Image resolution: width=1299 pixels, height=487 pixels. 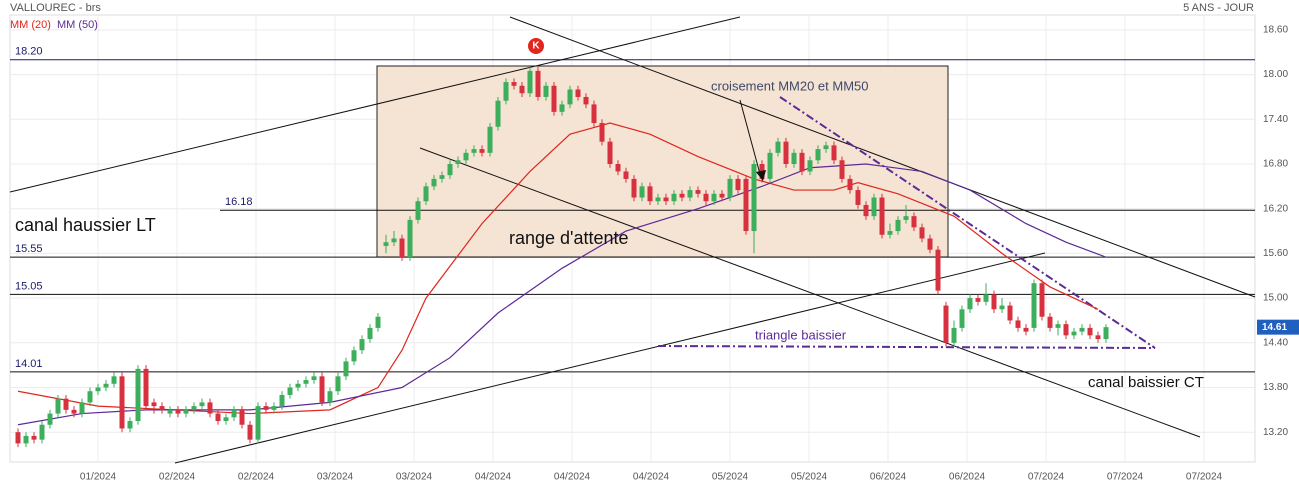 What do you see at coordinates (1275, 119) in the screenshot?
I see `y-tick-label: 17.40` at bounding box center [1275, 119].